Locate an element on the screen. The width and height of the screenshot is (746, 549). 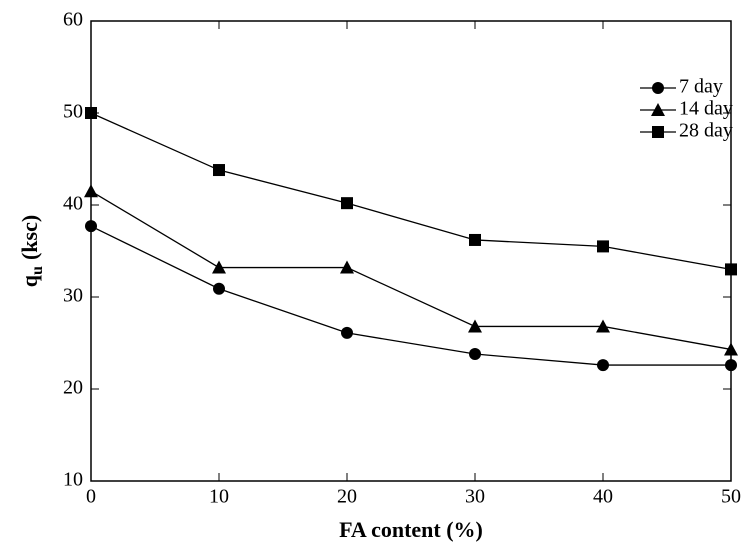
y-tick-label: 60 is located at coordinates (73, 20).